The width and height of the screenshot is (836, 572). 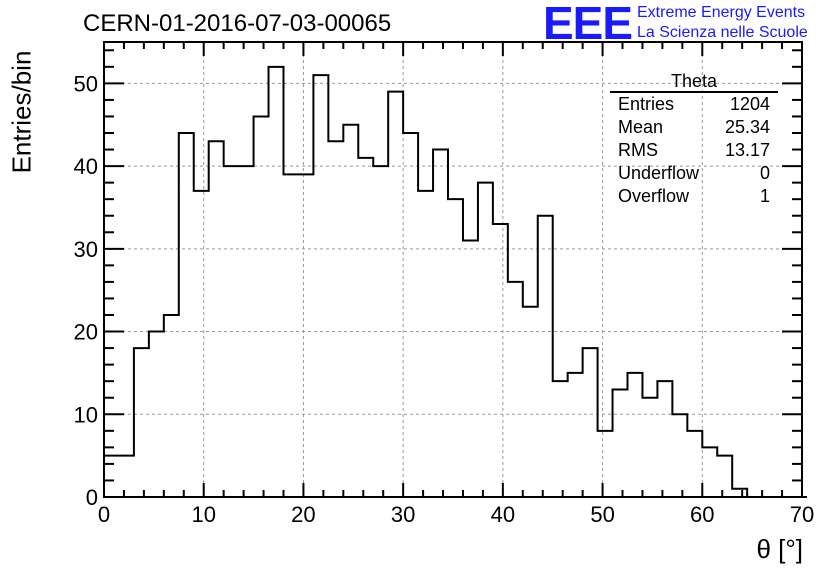 What do you see at coordinates (104, 514) in the screenshot?
I see `x-tick-label: 0` at bounding box center [104, 514].